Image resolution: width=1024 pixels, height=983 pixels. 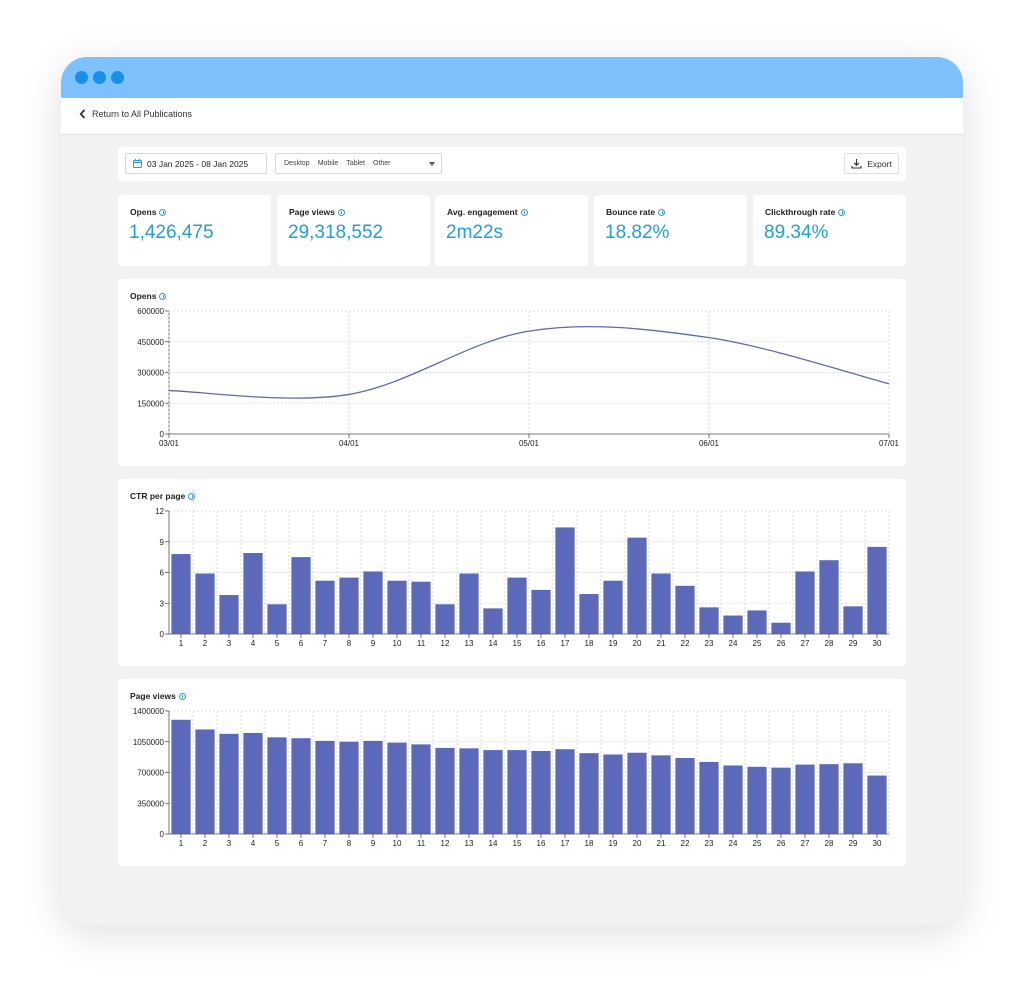 I want to click on x-tick-label: 11, so click(x=421, y=643).